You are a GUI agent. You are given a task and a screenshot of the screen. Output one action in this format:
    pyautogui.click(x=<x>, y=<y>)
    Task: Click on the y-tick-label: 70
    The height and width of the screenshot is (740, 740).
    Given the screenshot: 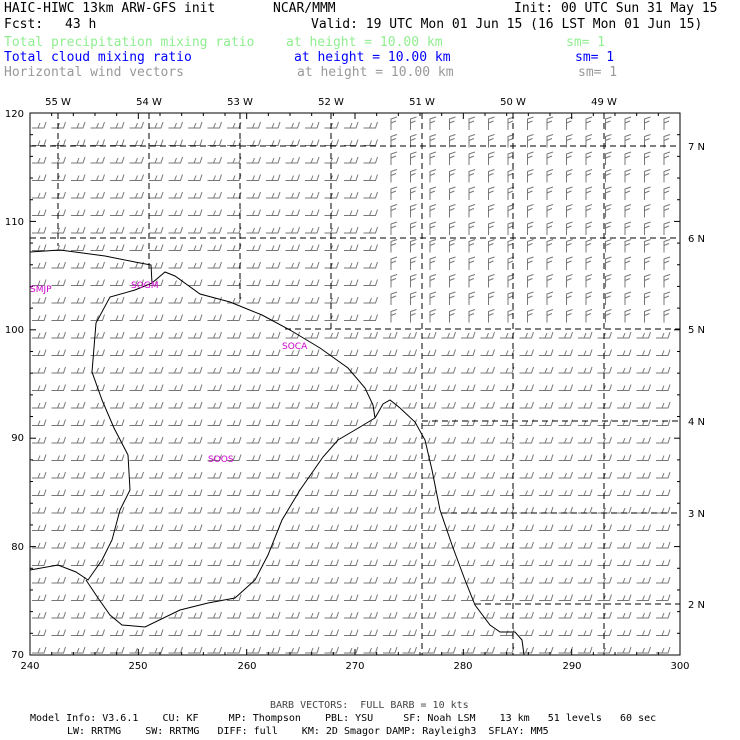 What is the action you would take?
    pyautogui.click(x=17, y=655)
    